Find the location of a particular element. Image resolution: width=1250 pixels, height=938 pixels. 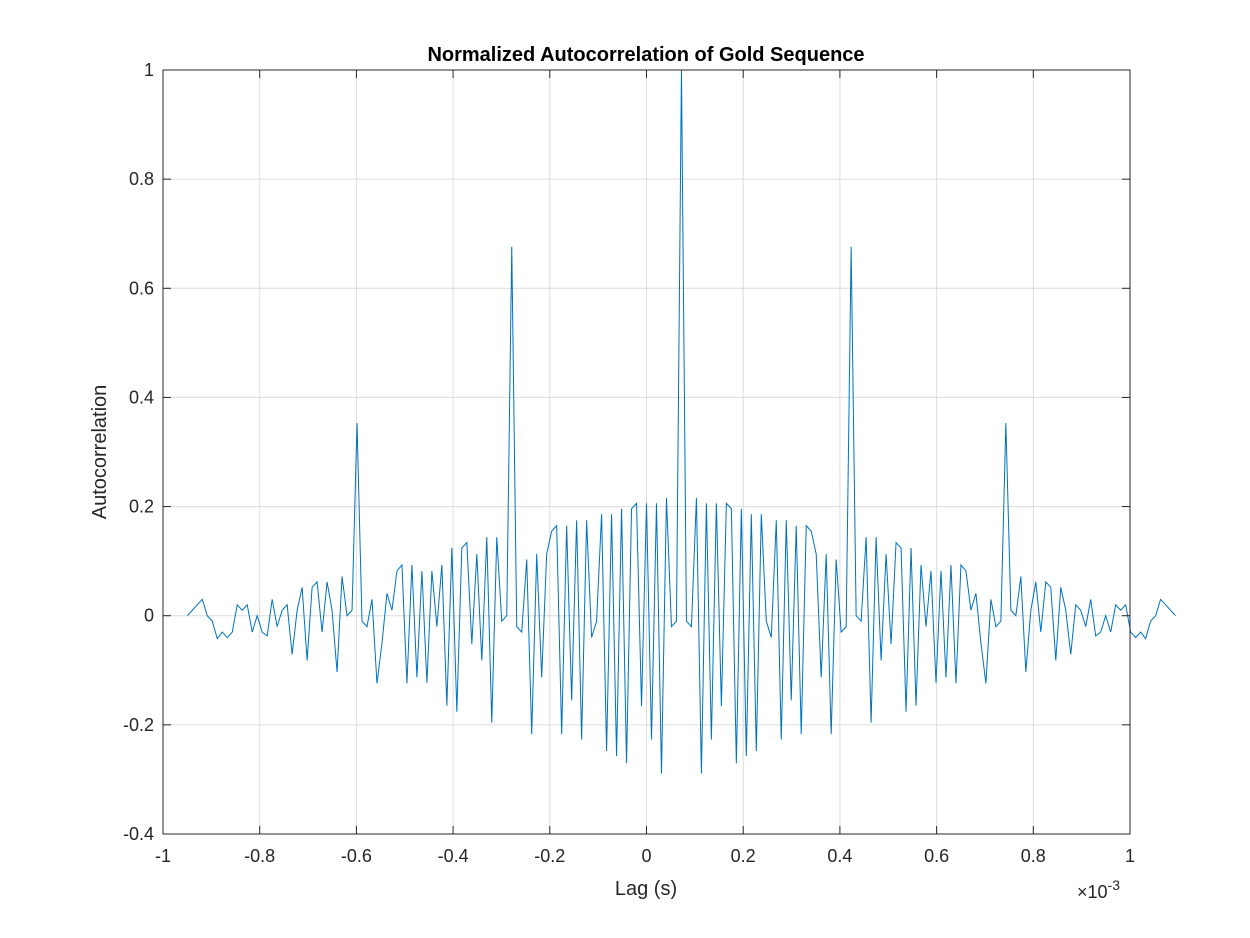

x-tick-label: 0.4 is located at coordinates (839, 856).